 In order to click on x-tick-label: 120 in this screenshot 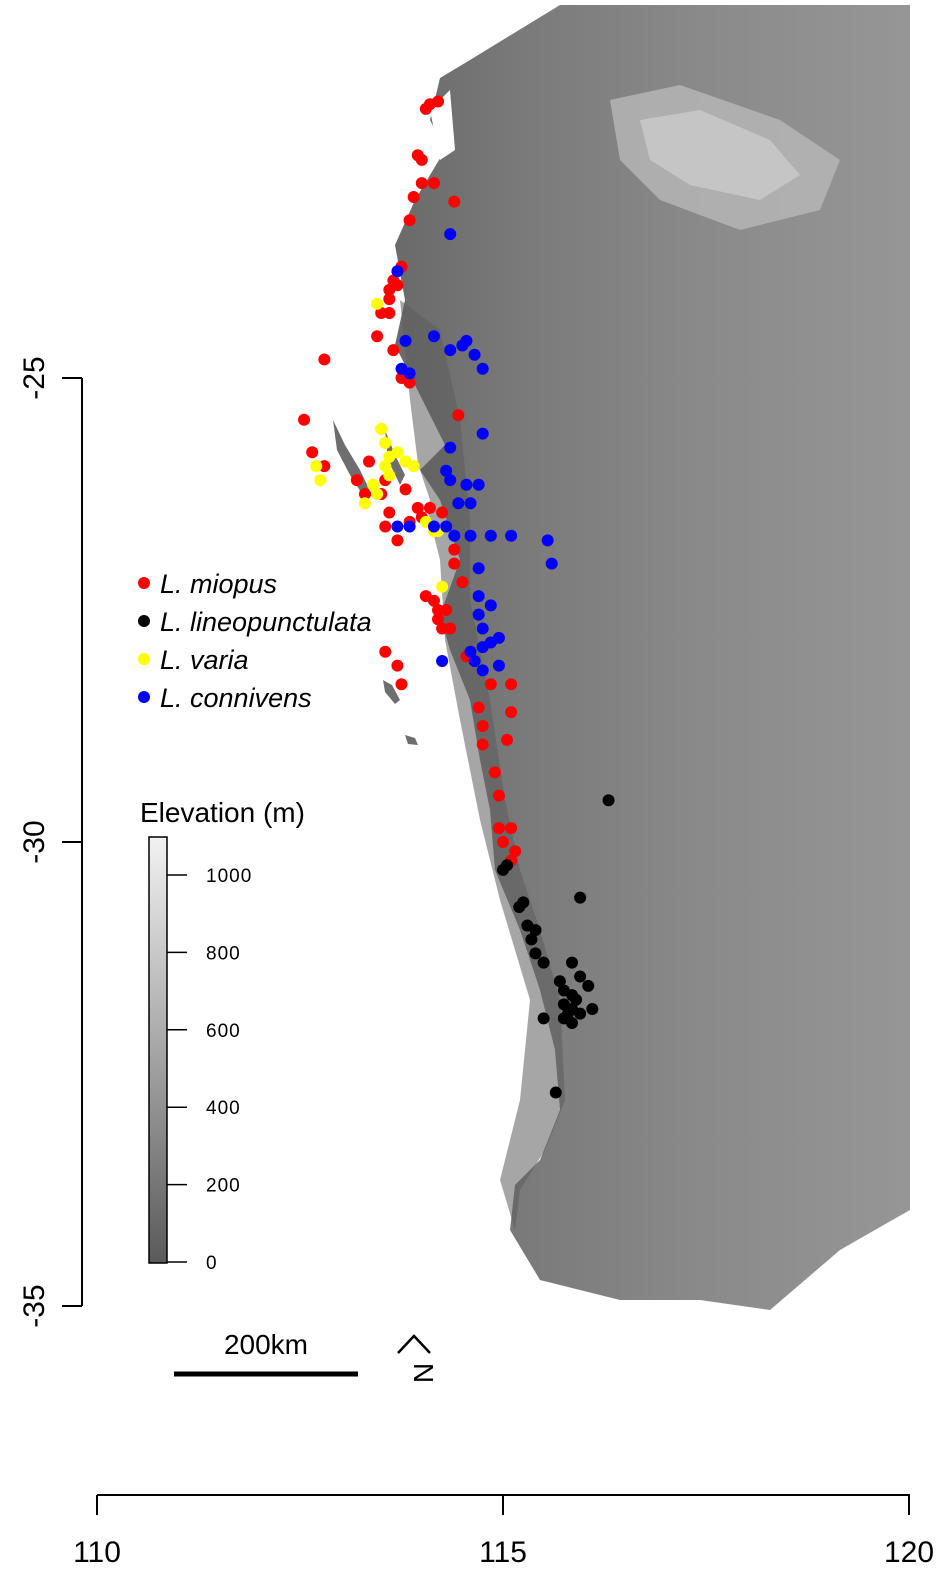, I will do `click(909, 1552)`.